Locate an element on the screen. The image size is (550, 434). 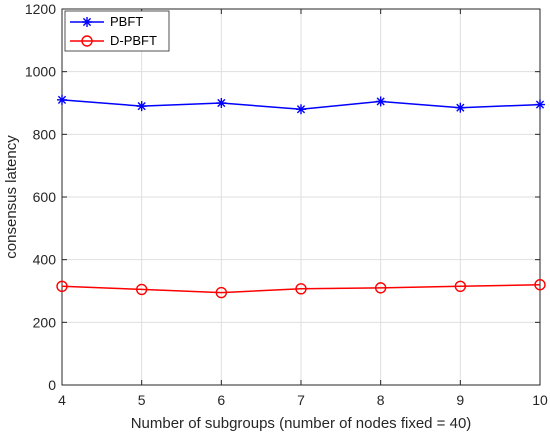
series-d-pbft is located at coordinates (301, 289).